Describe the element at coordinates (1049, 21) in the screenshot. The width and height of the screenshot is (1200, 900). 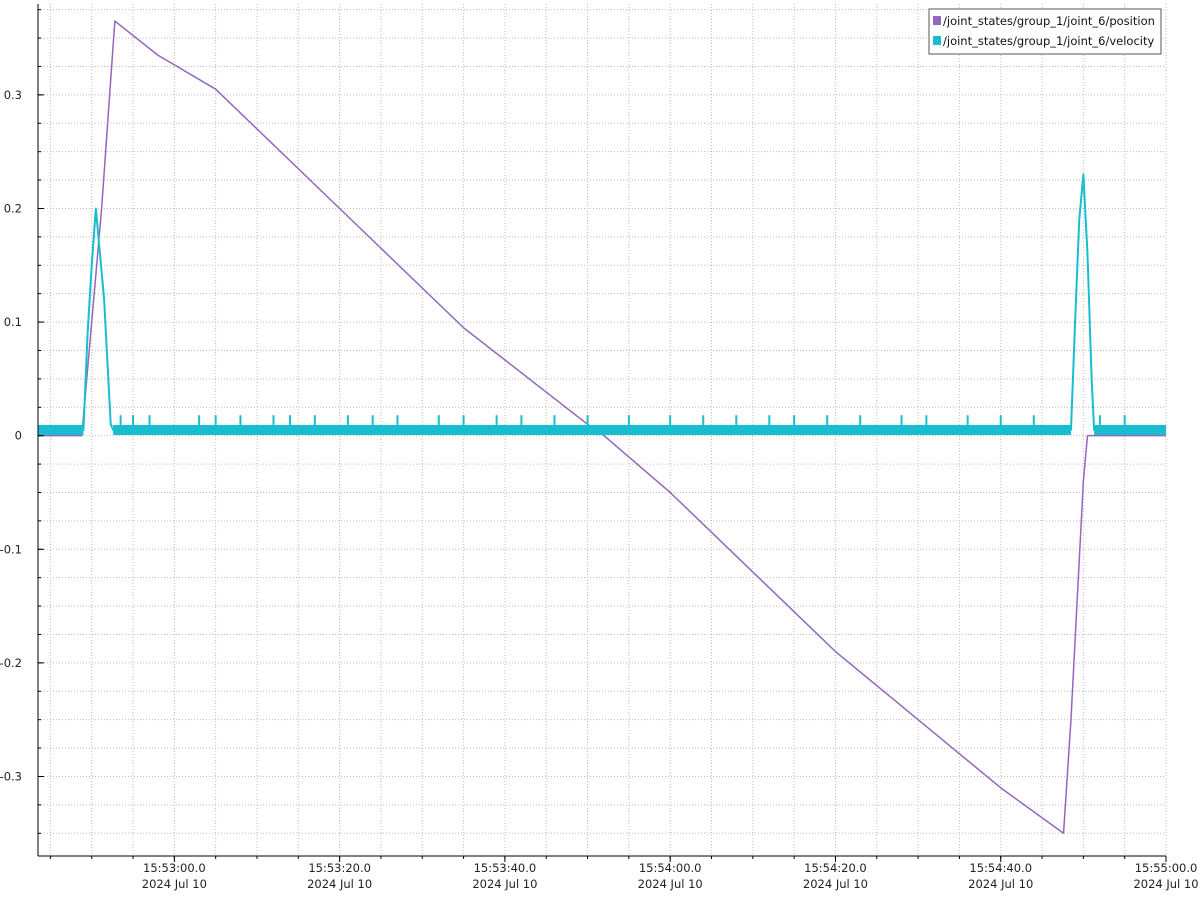
I see `legend-entry: /joint_states/group_1/joint_6/position` at that location.